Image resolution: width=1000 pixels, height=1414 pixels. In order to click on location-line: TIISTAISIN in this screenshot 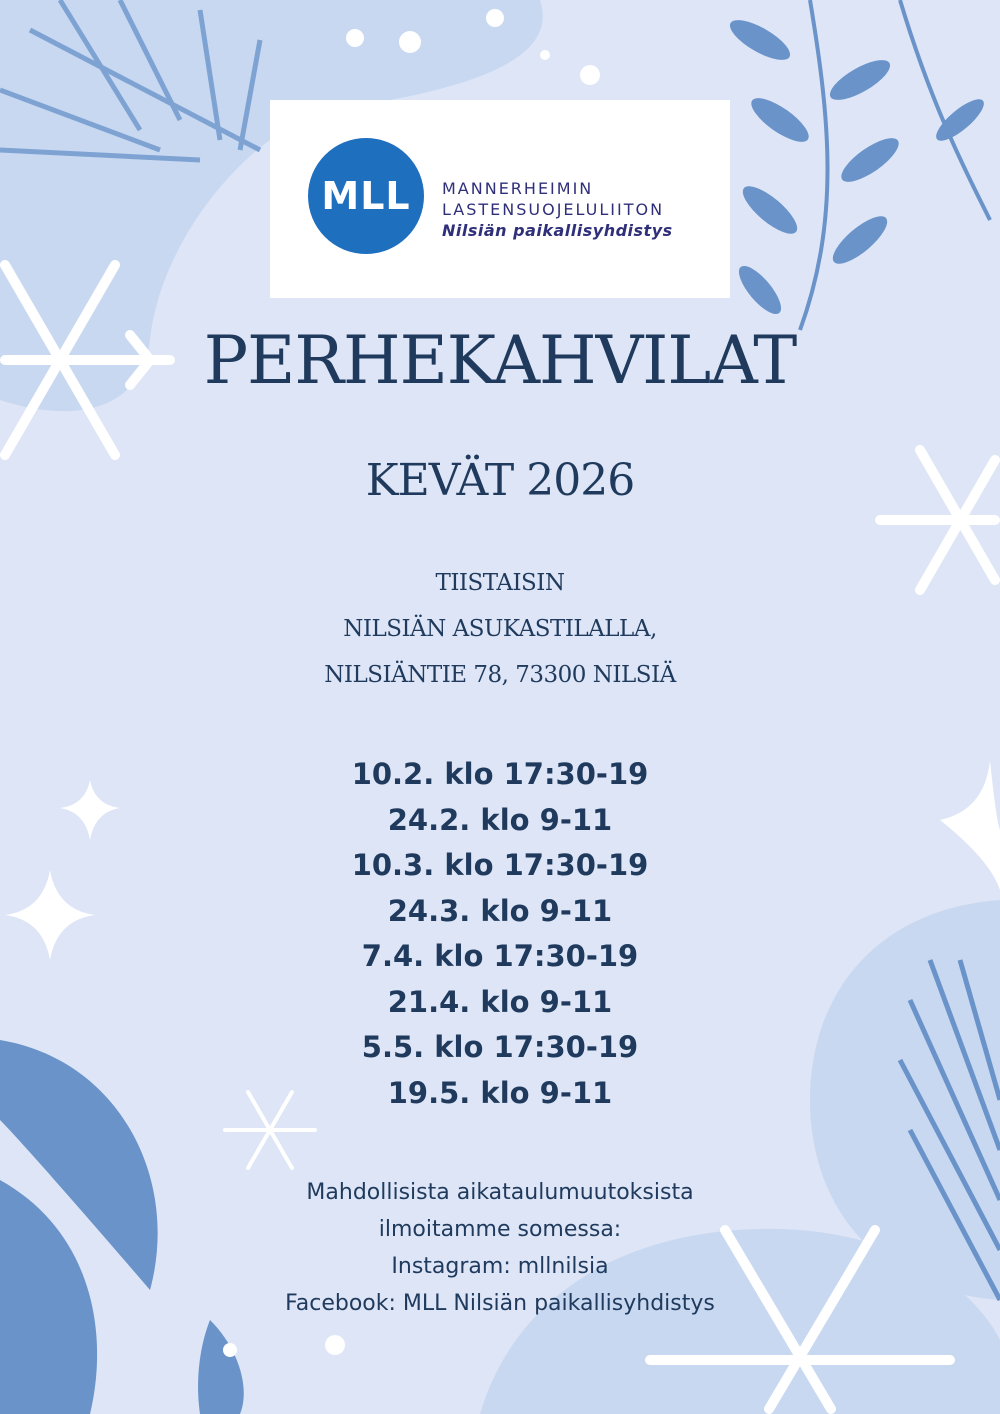, I will do `click(500, 583)`.